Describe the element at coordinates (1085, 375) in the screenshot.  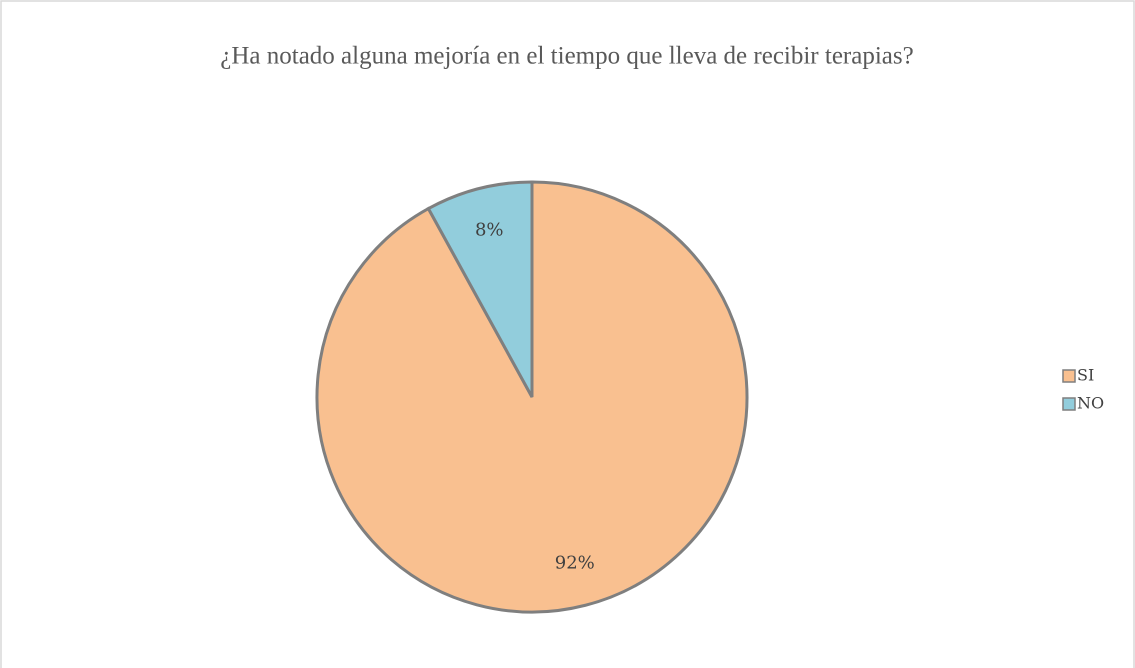
I see `legend-label: SI` at that location.